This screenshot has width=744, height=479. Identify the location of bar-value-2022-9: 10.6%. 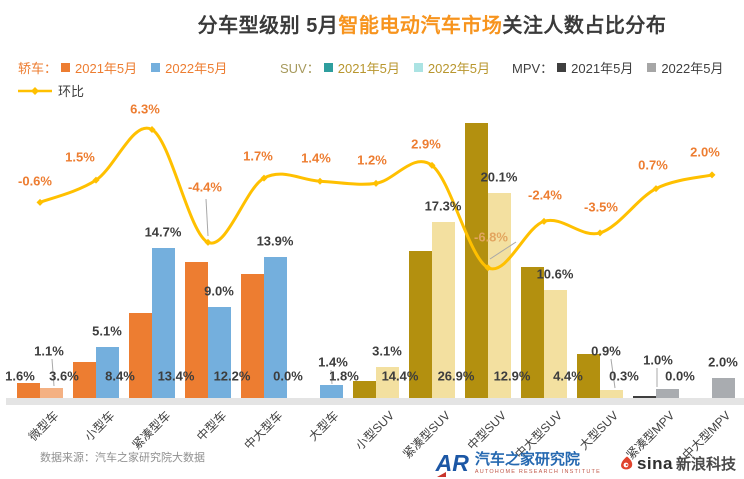
(555, 274).